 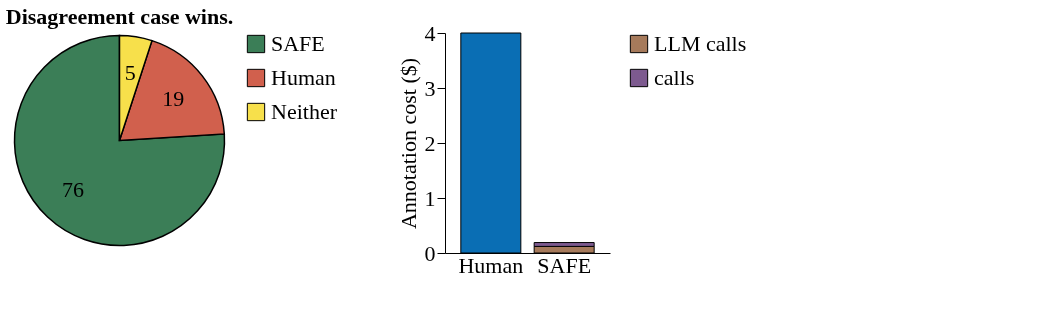 What do you see at coordinates (119, 16) in the screenshot?
I see `chart-title: Disagreement case wins.` at bounding box center [119, 16].